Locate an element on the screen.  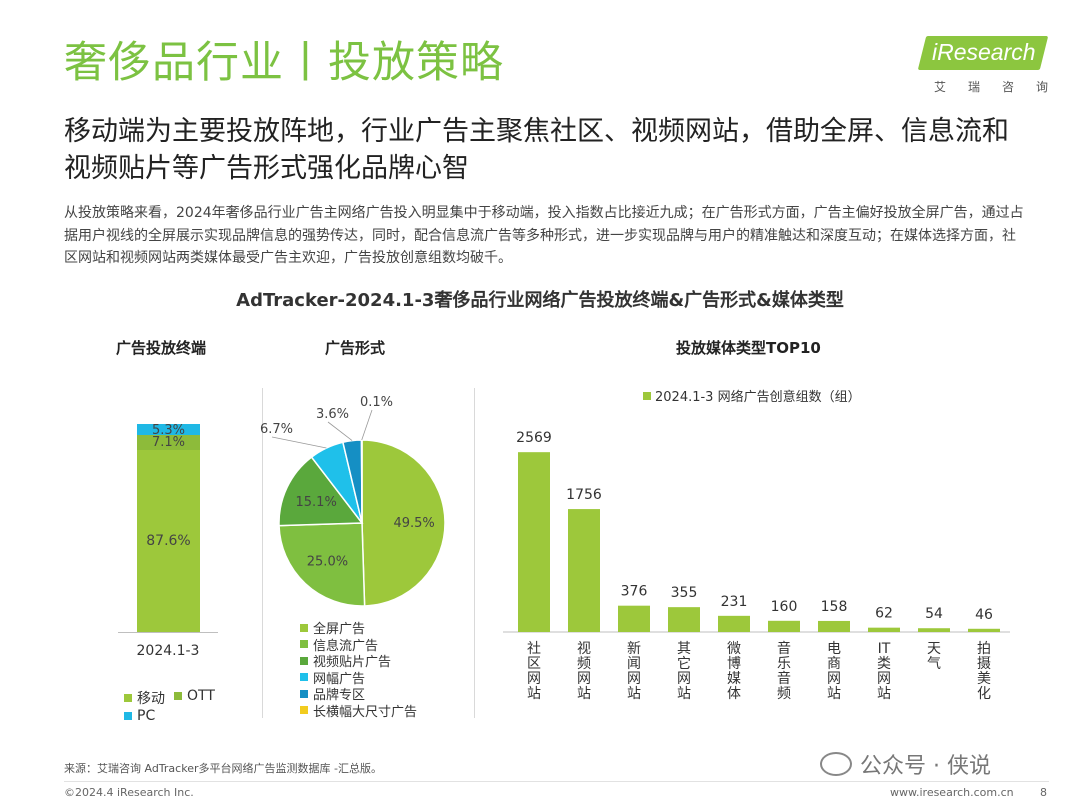
media-bar-value-5: 160 is located at coordinates (784, 607).